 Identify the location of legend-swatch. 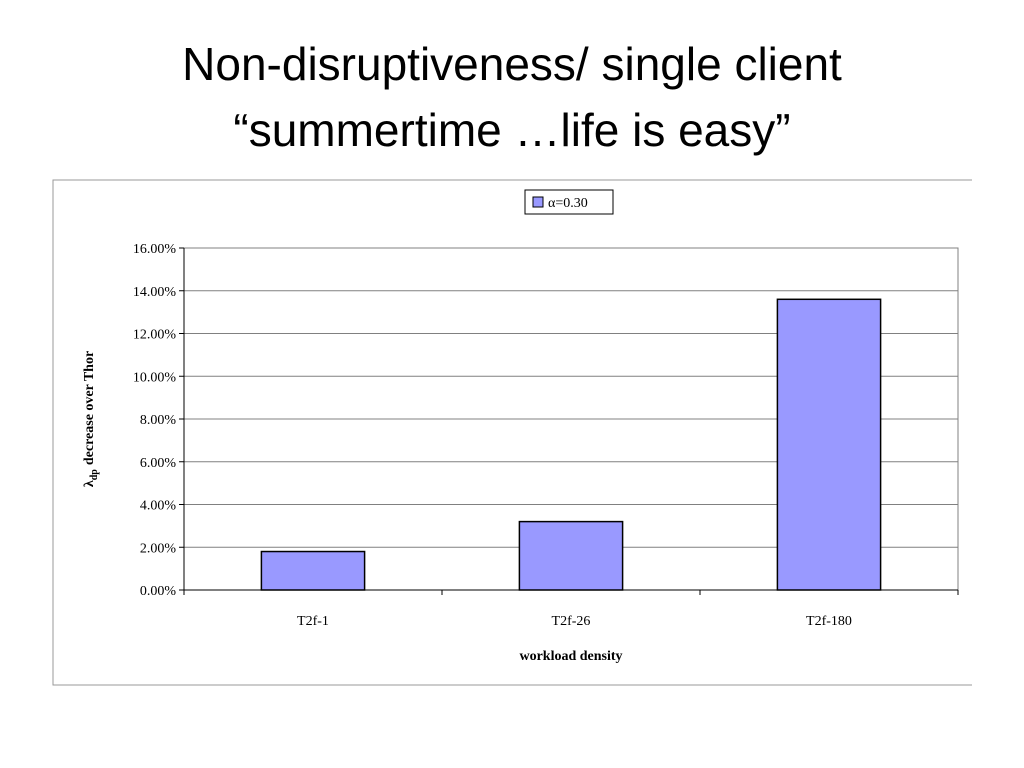
(538, 202).